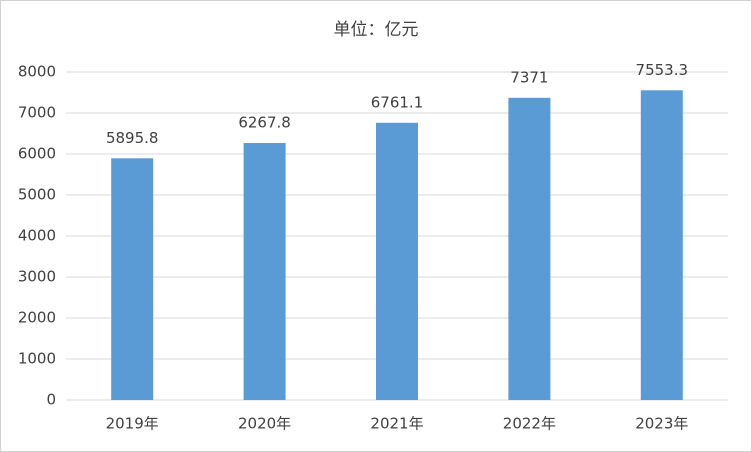 This screenshot has width=752, height=452. What do you see at coordinates (662, 70) in the screenshot?
I see `data-label: 7553.3` at bounding box center [662, 70].